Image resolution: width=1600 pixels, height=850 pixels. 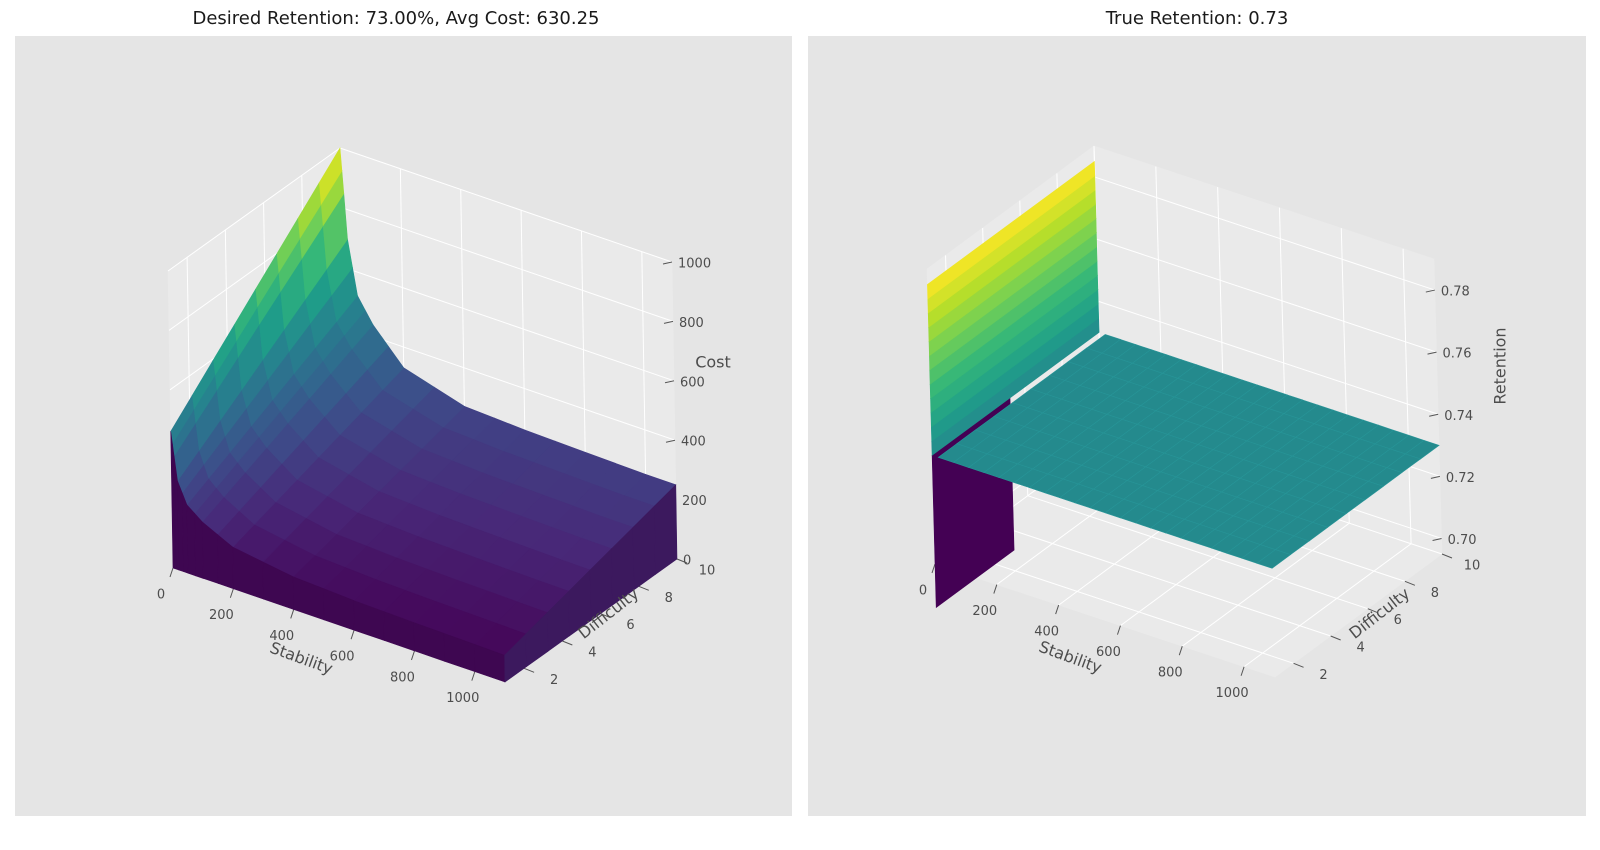 I want to click on left-y-tick-label: 10, so click(x=707, y=571).